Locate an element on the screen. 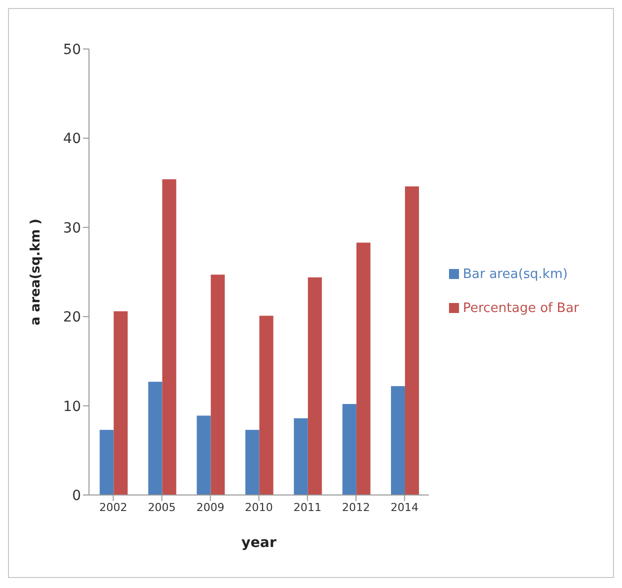 This screenshot has width=622, height=588. x-axis-title: year is located at coordinates (258, 543).